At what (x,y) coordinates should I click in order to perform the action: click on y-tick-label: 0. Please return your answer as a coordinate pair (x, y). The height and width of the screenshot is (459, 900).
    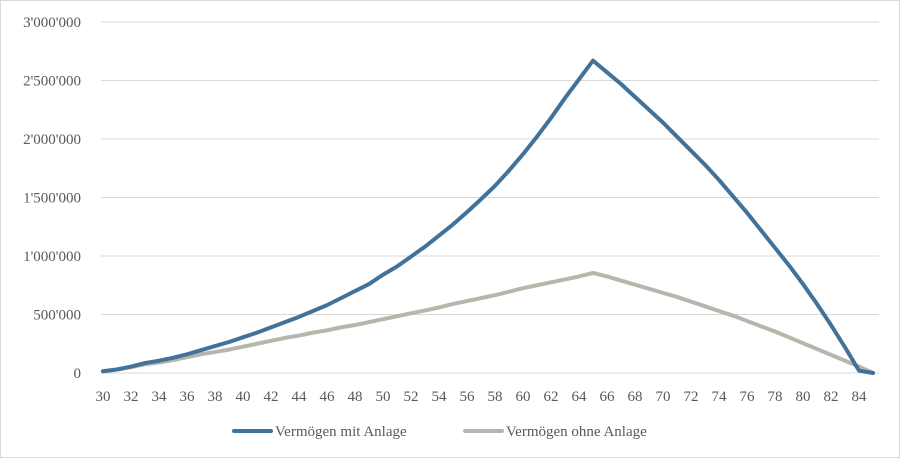
    Looking at the image, I should click on (78, 374).